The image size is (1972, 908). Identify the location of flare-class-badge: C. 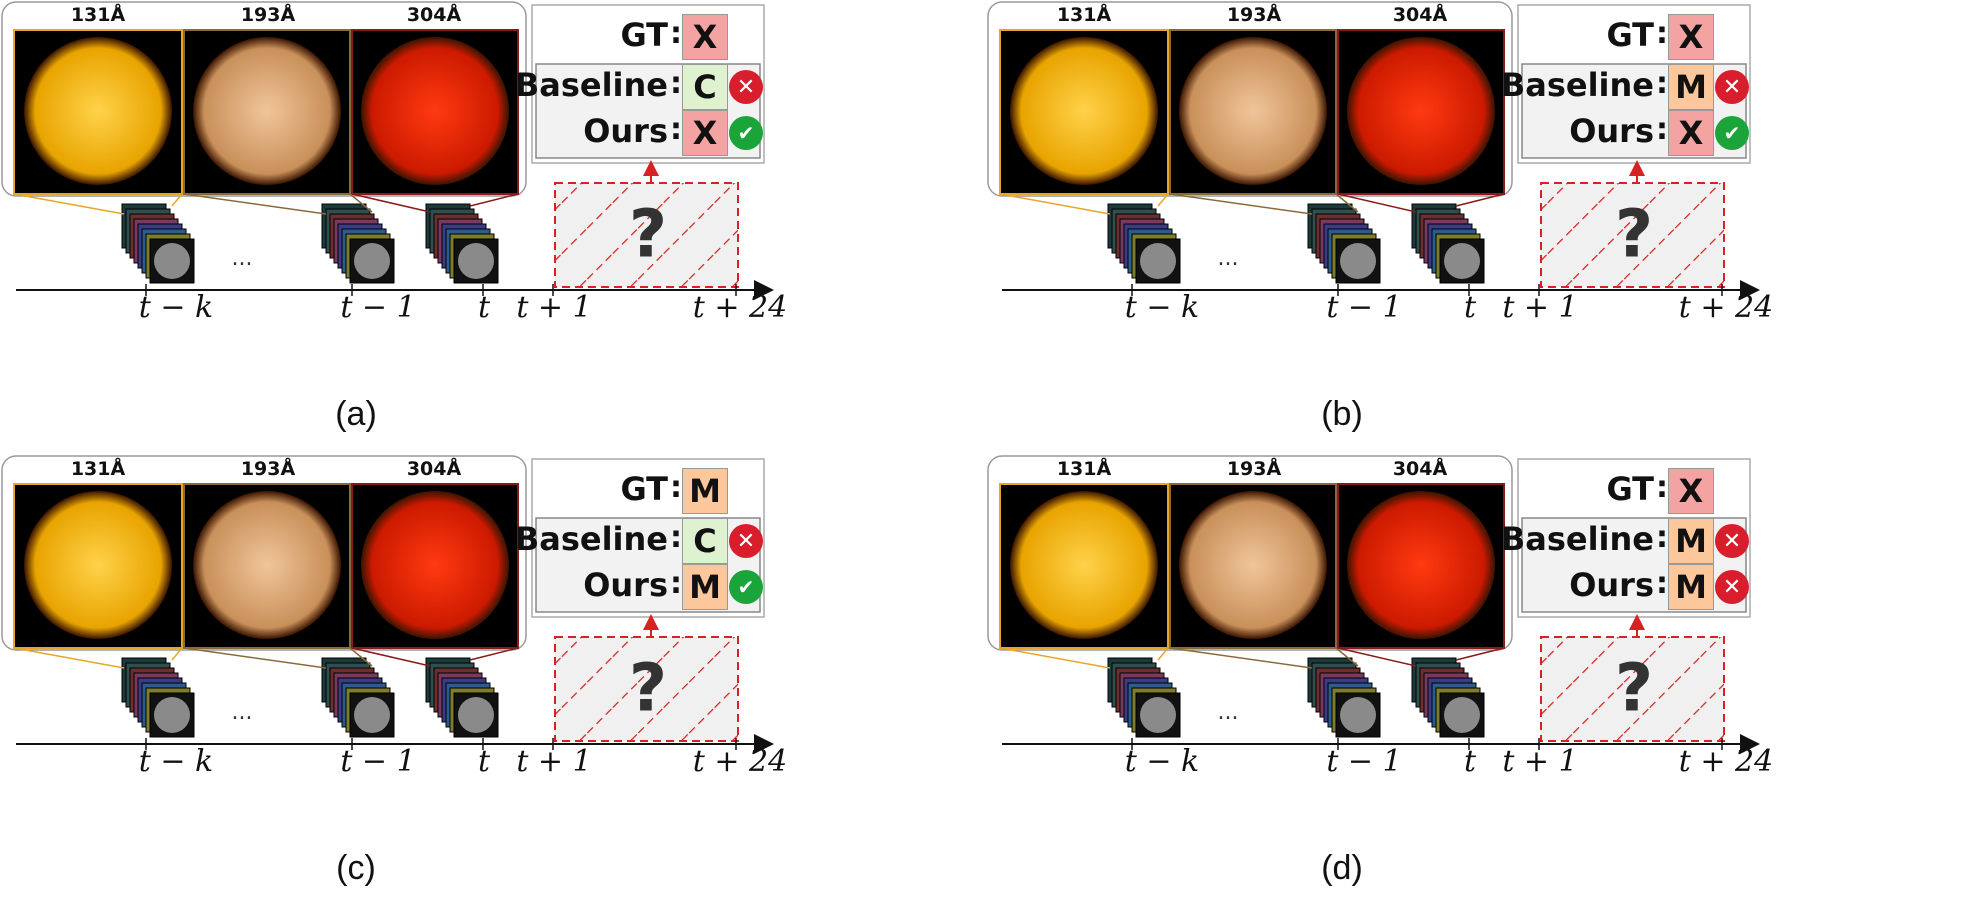
(705, 87).